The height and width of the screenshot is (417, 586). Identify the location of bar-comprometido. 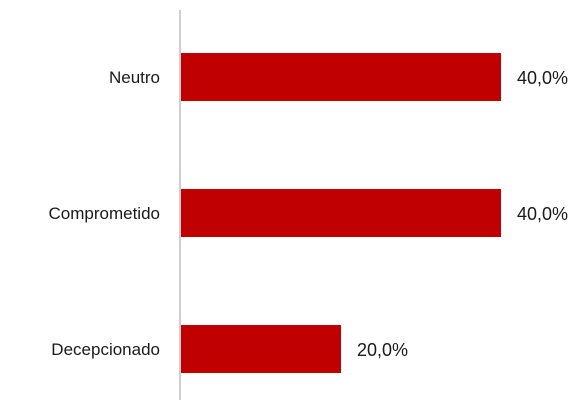
(341, 213).